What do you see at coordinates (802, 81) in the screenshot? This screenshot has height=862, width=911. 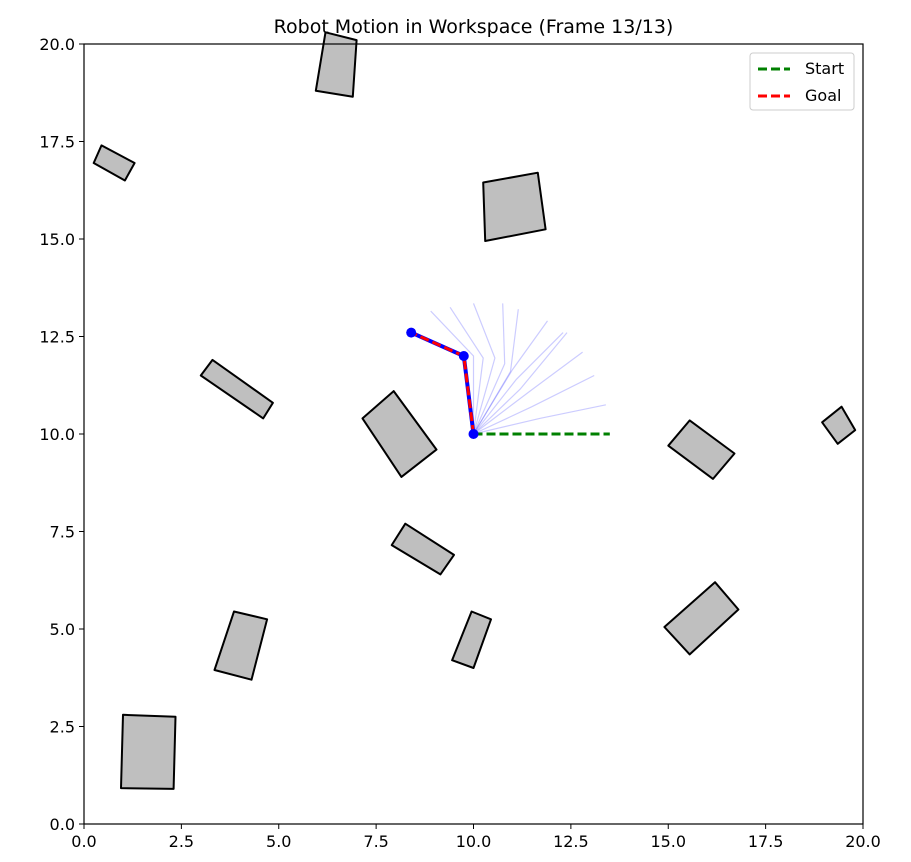 I see `legend: Start Goal` at bounding box center [802, 81].